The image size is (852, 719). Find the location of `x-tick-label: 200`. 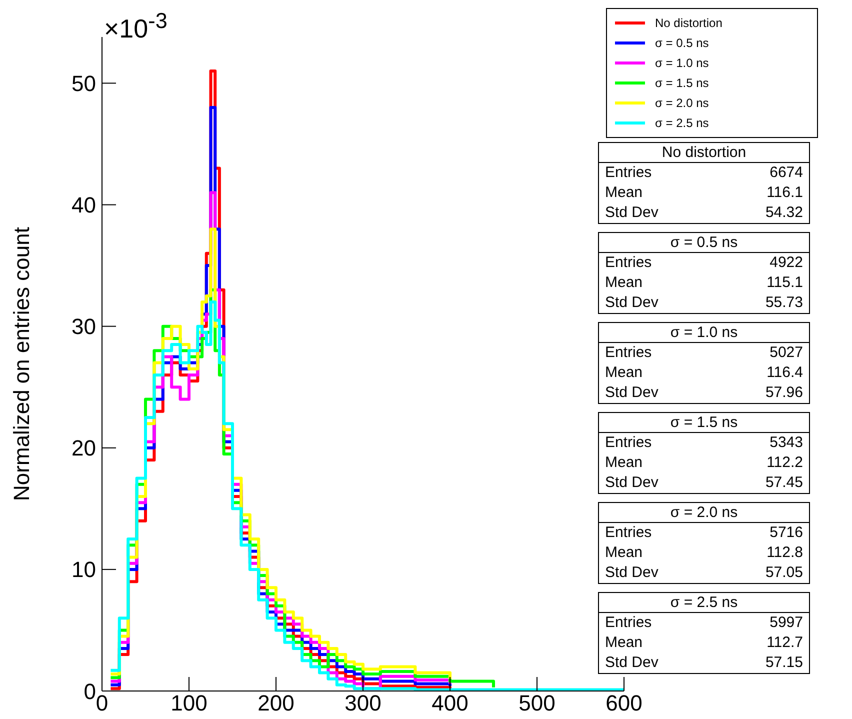

x-tick-label: 200 is located at coordinates (276, 703).